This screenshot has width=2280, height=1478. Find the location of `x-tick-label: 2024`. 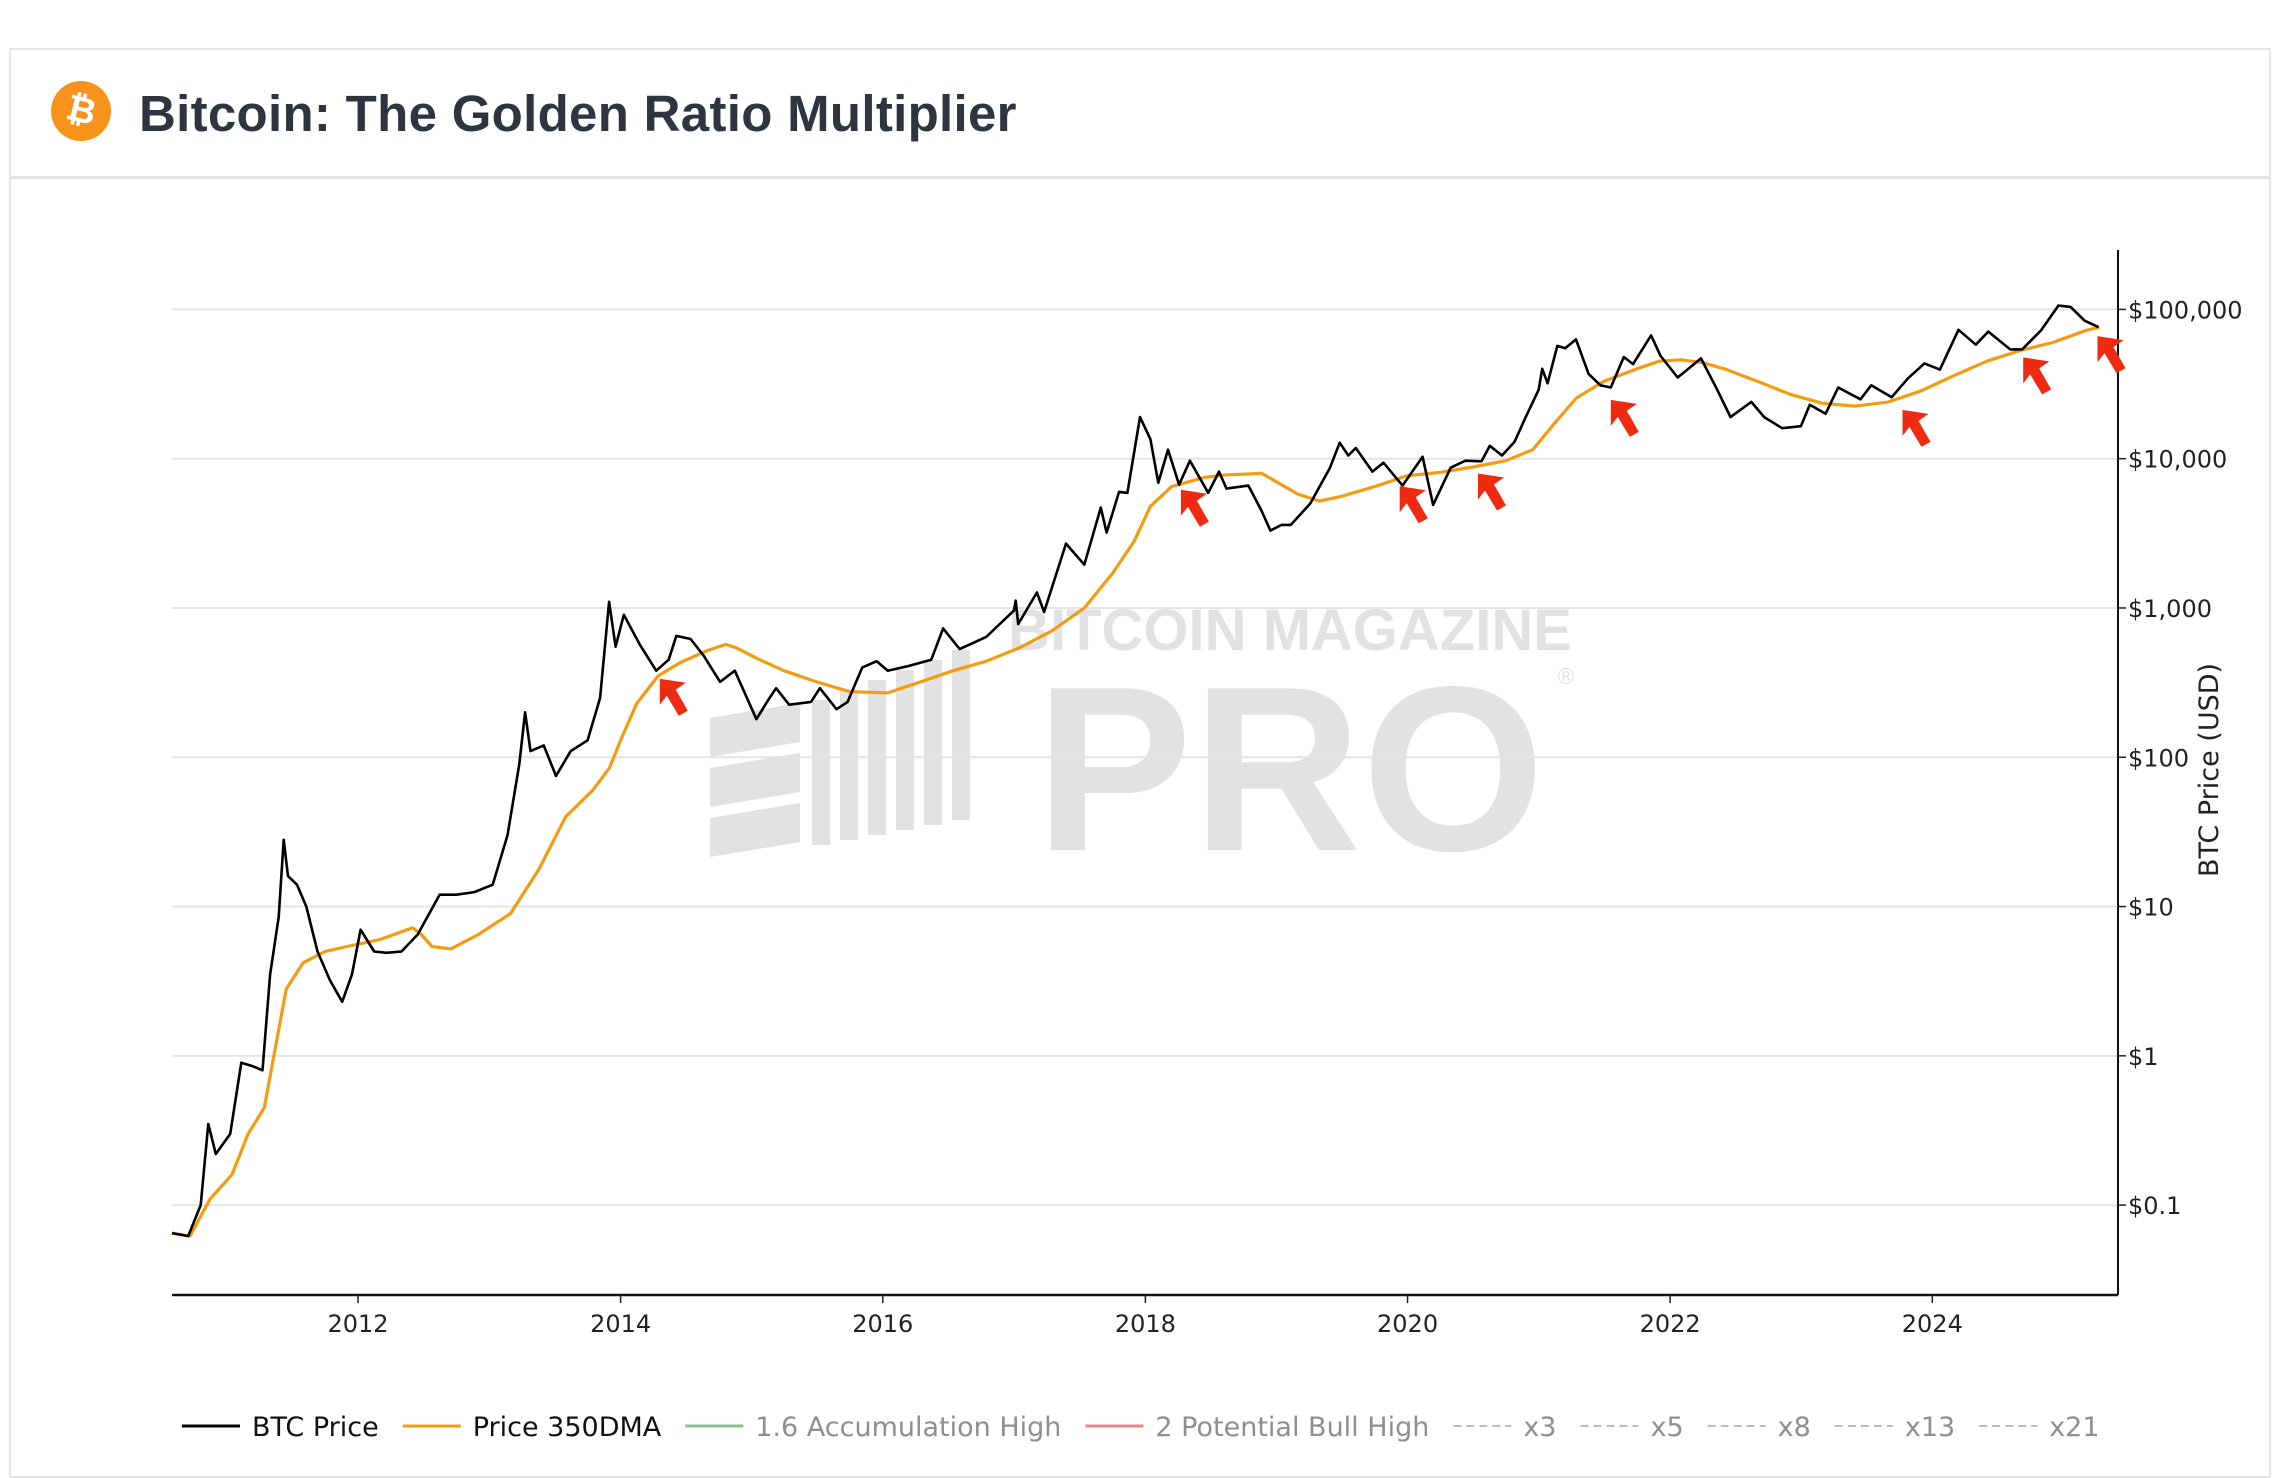

x-tick-label: 2024 is located at coordinates (1932, 1324).